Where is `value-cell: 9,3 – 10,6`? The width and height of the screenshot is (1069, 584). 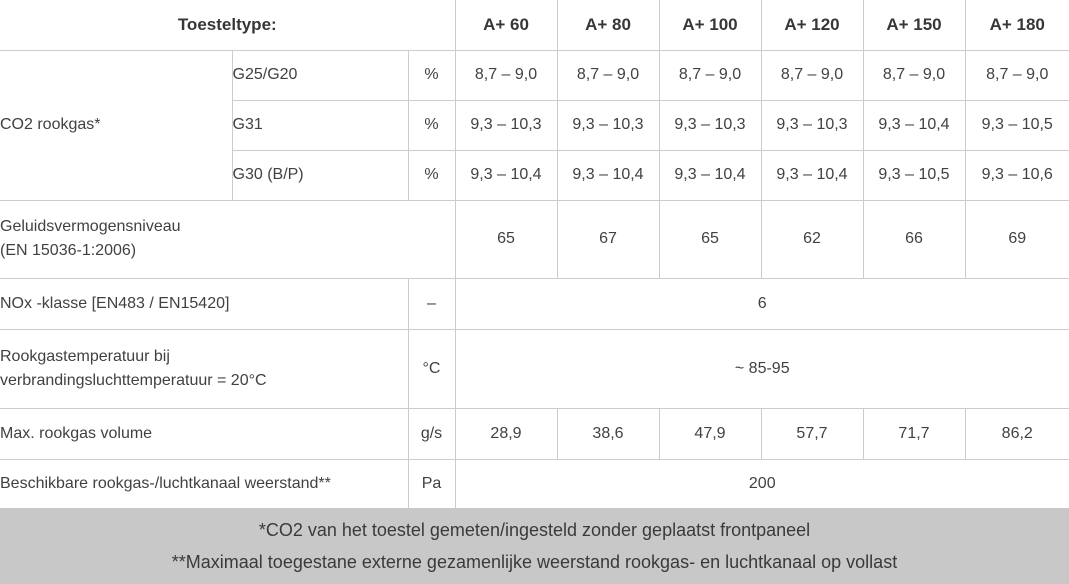 value-cell: 9,3 – 10,6 is located at coordinates (1016, 175).